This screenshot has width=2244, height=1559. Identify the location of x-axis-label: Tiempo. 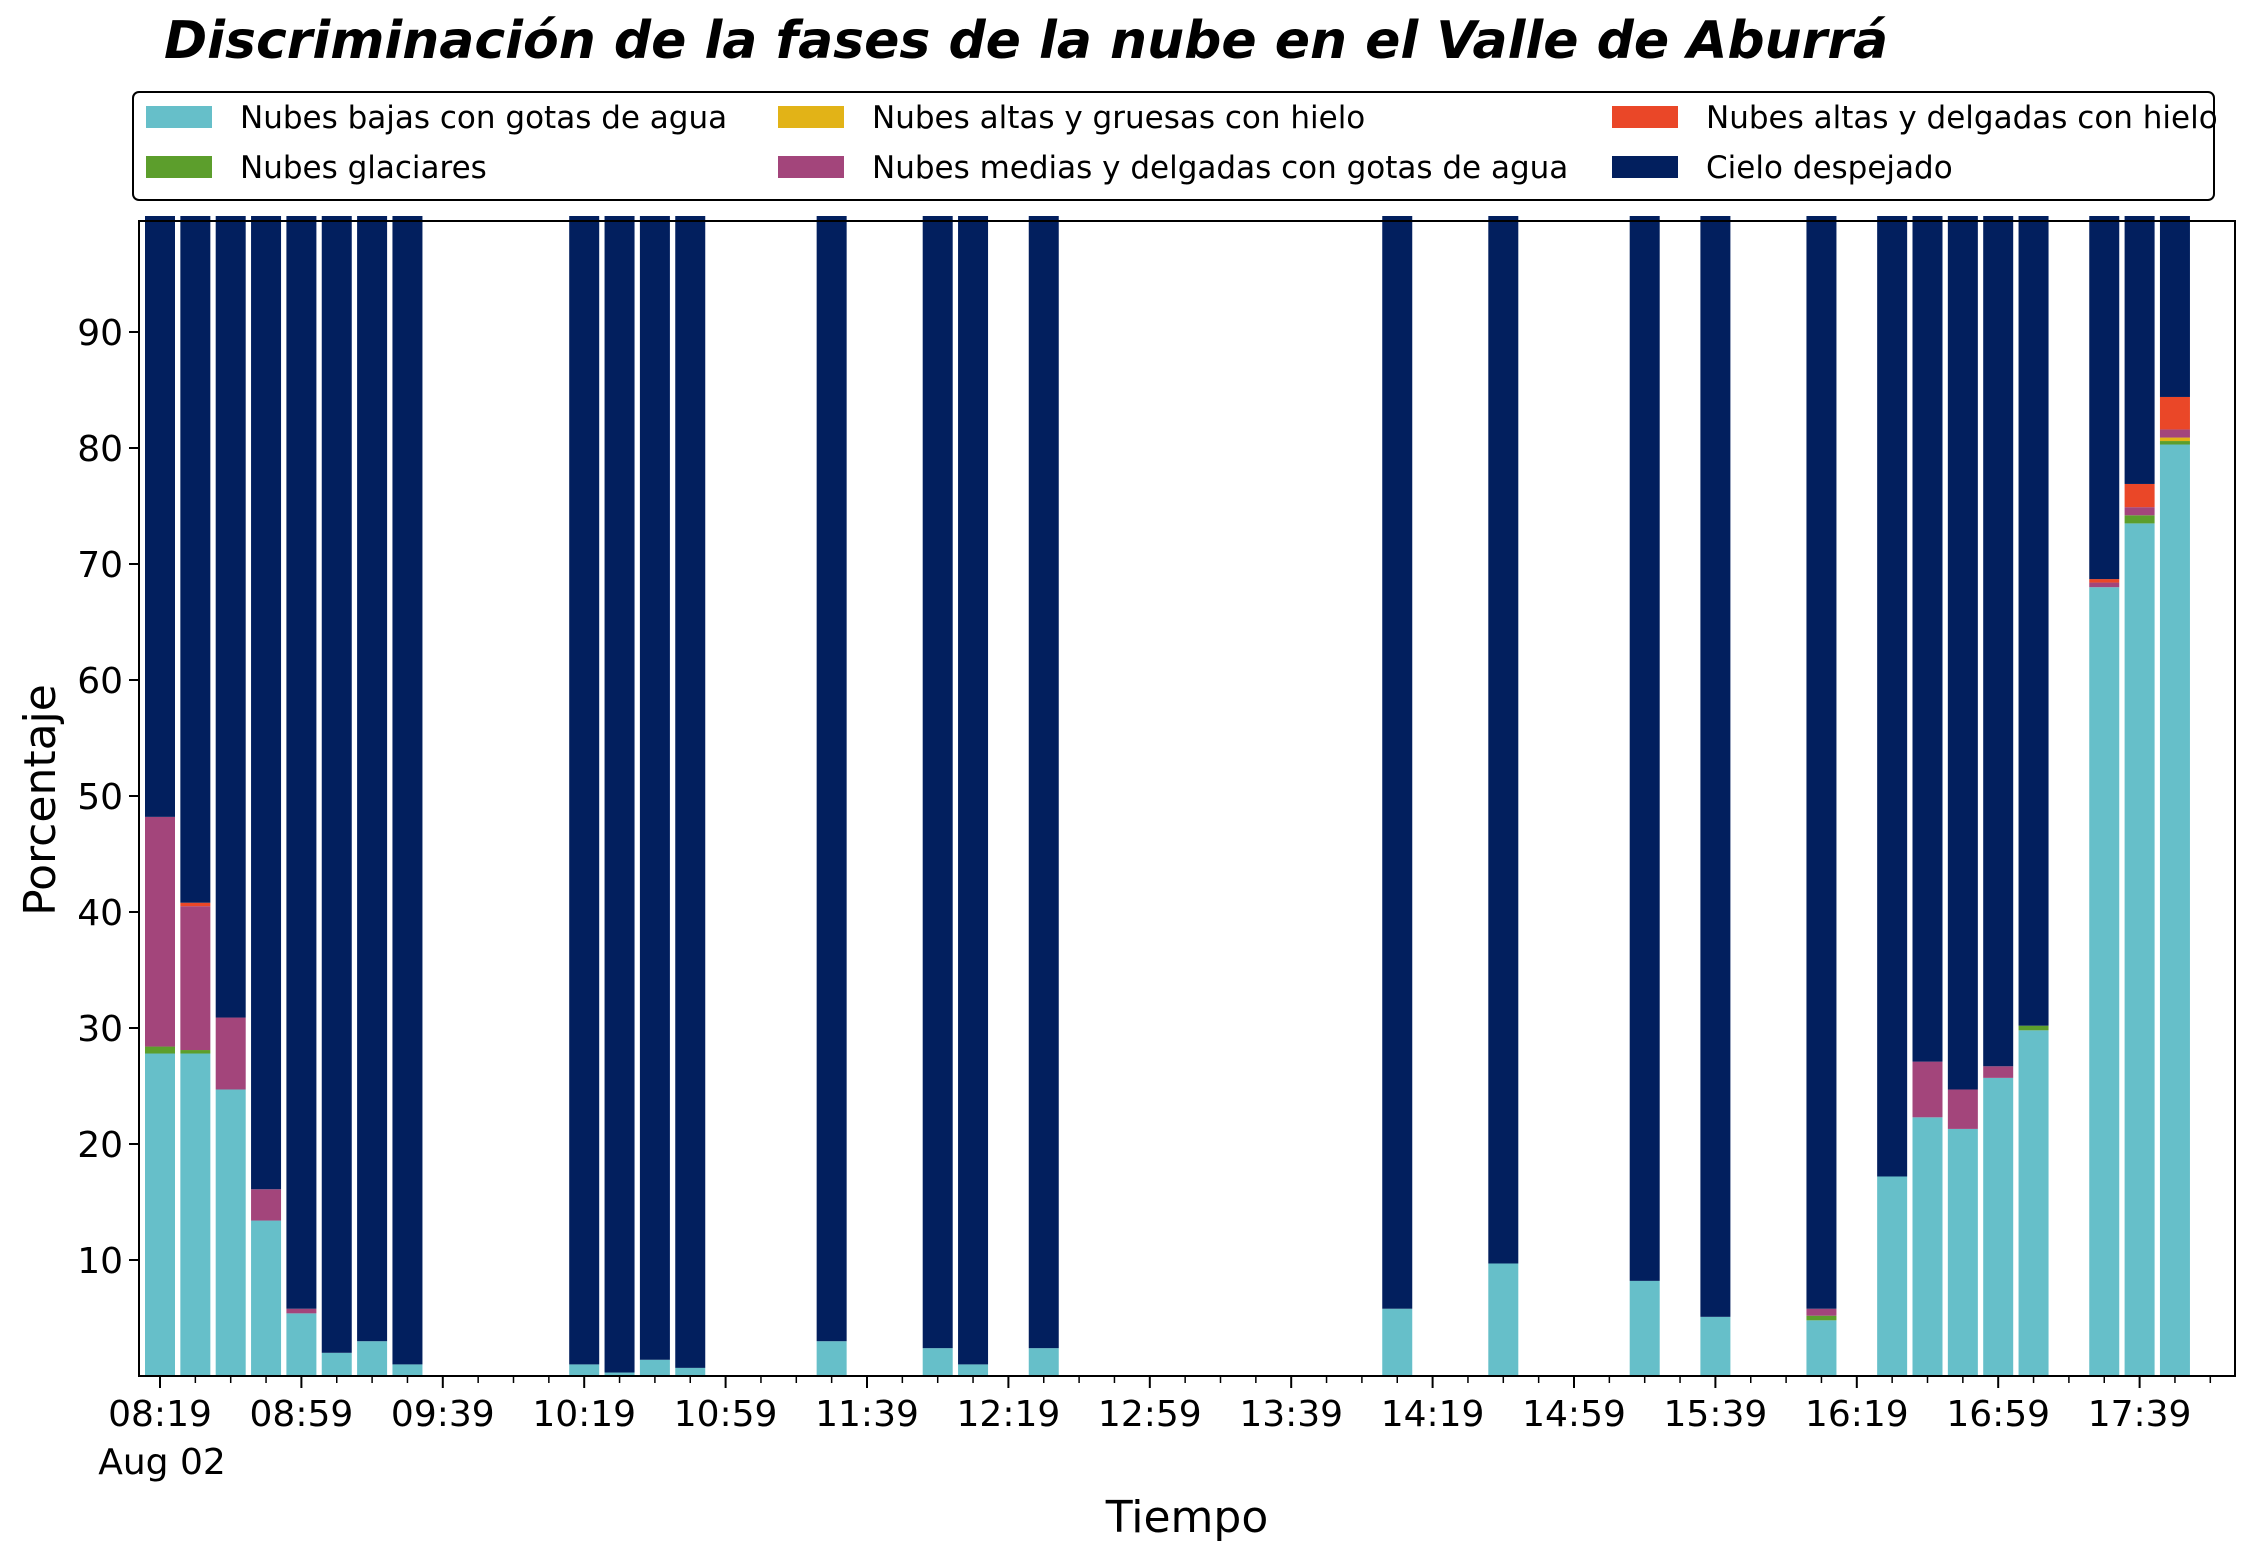
(1187, 1517).